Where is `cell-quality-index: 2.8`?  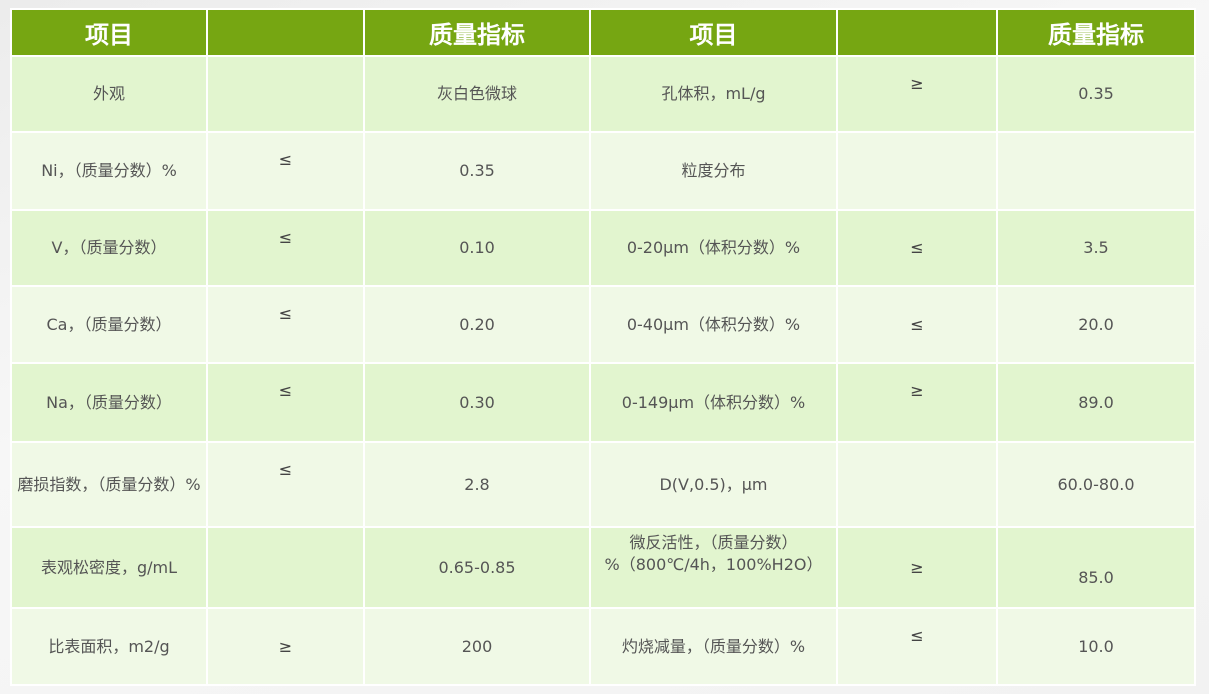
cell-quality-index: 2.8 is located at coordinates (477, 484).